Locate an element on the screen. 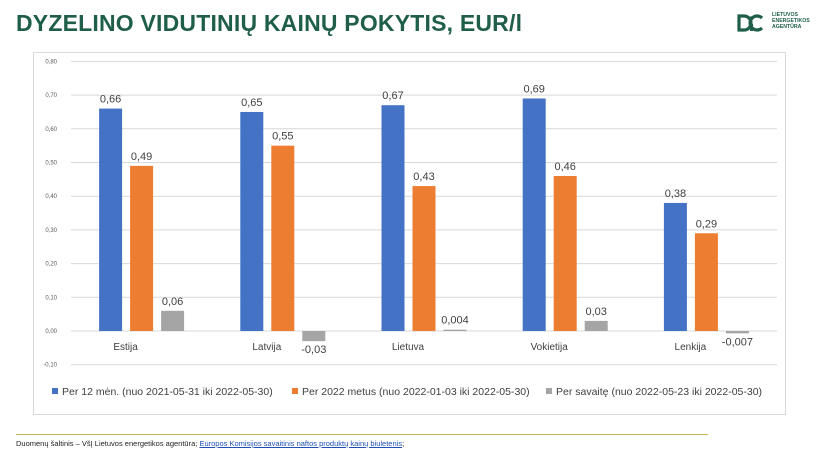 This screenshot has width=820, height=461. data-label: -0,03 is located at coordinates (313, 350).